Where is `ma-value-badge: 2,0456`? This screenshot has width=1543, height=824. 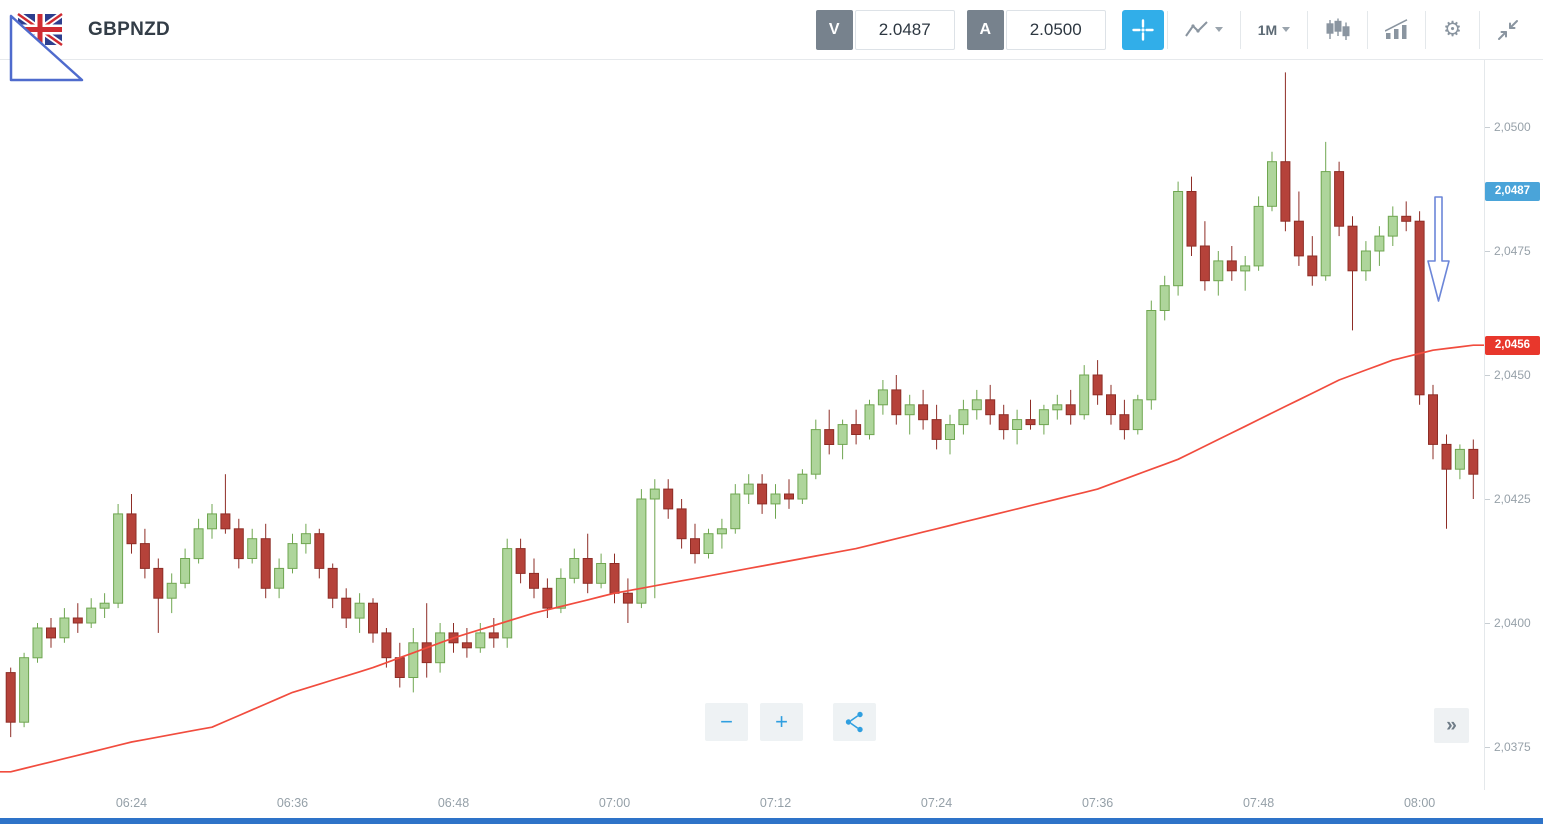 ma-value-badge: 2,0456 is located at coordinates (1512, 345).